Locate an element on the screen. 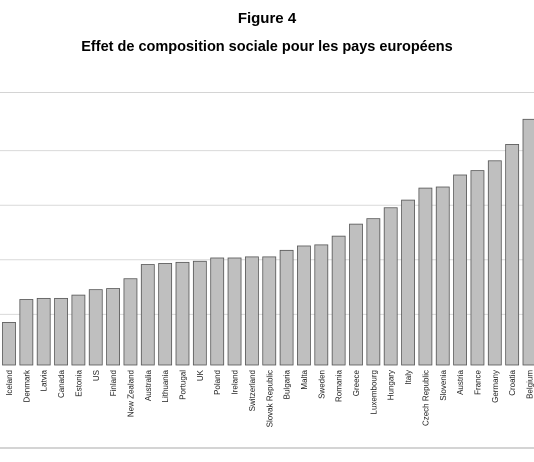 The height and width of the screenshot is (462, 534). category-label: US is located at coordinates (96, 375).